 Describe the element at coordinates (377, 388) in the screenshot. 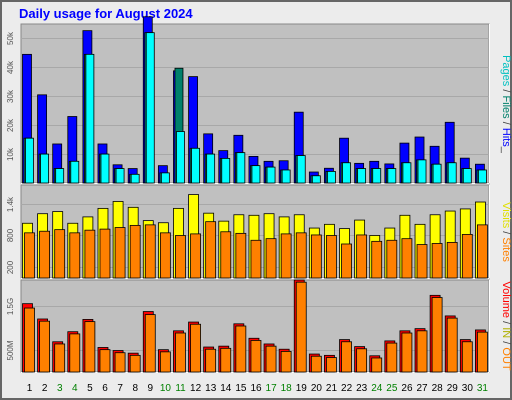

I see `x-tick-label: 24` at that location.